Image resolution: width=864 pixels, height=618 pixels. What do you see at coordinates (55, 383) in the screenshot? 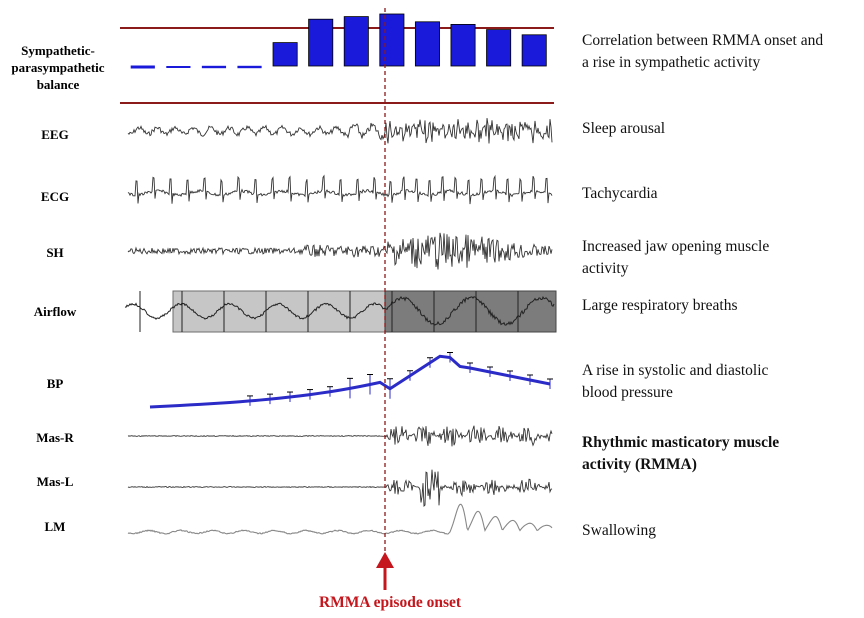
I see `label-bp: BP` at bounding box center [55, 383].